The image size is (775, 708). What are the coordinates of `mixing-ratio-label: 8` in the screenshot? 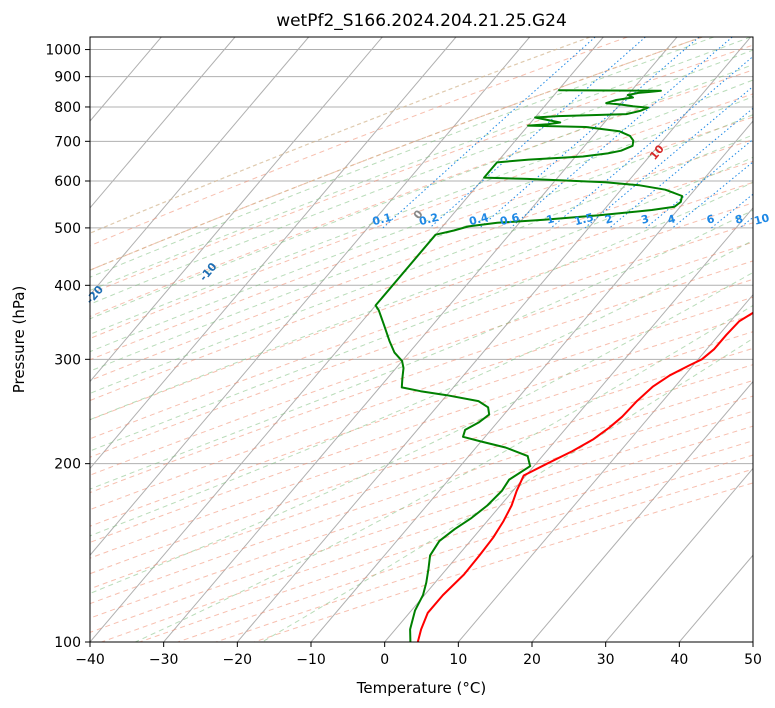 It's located at (739, 219).